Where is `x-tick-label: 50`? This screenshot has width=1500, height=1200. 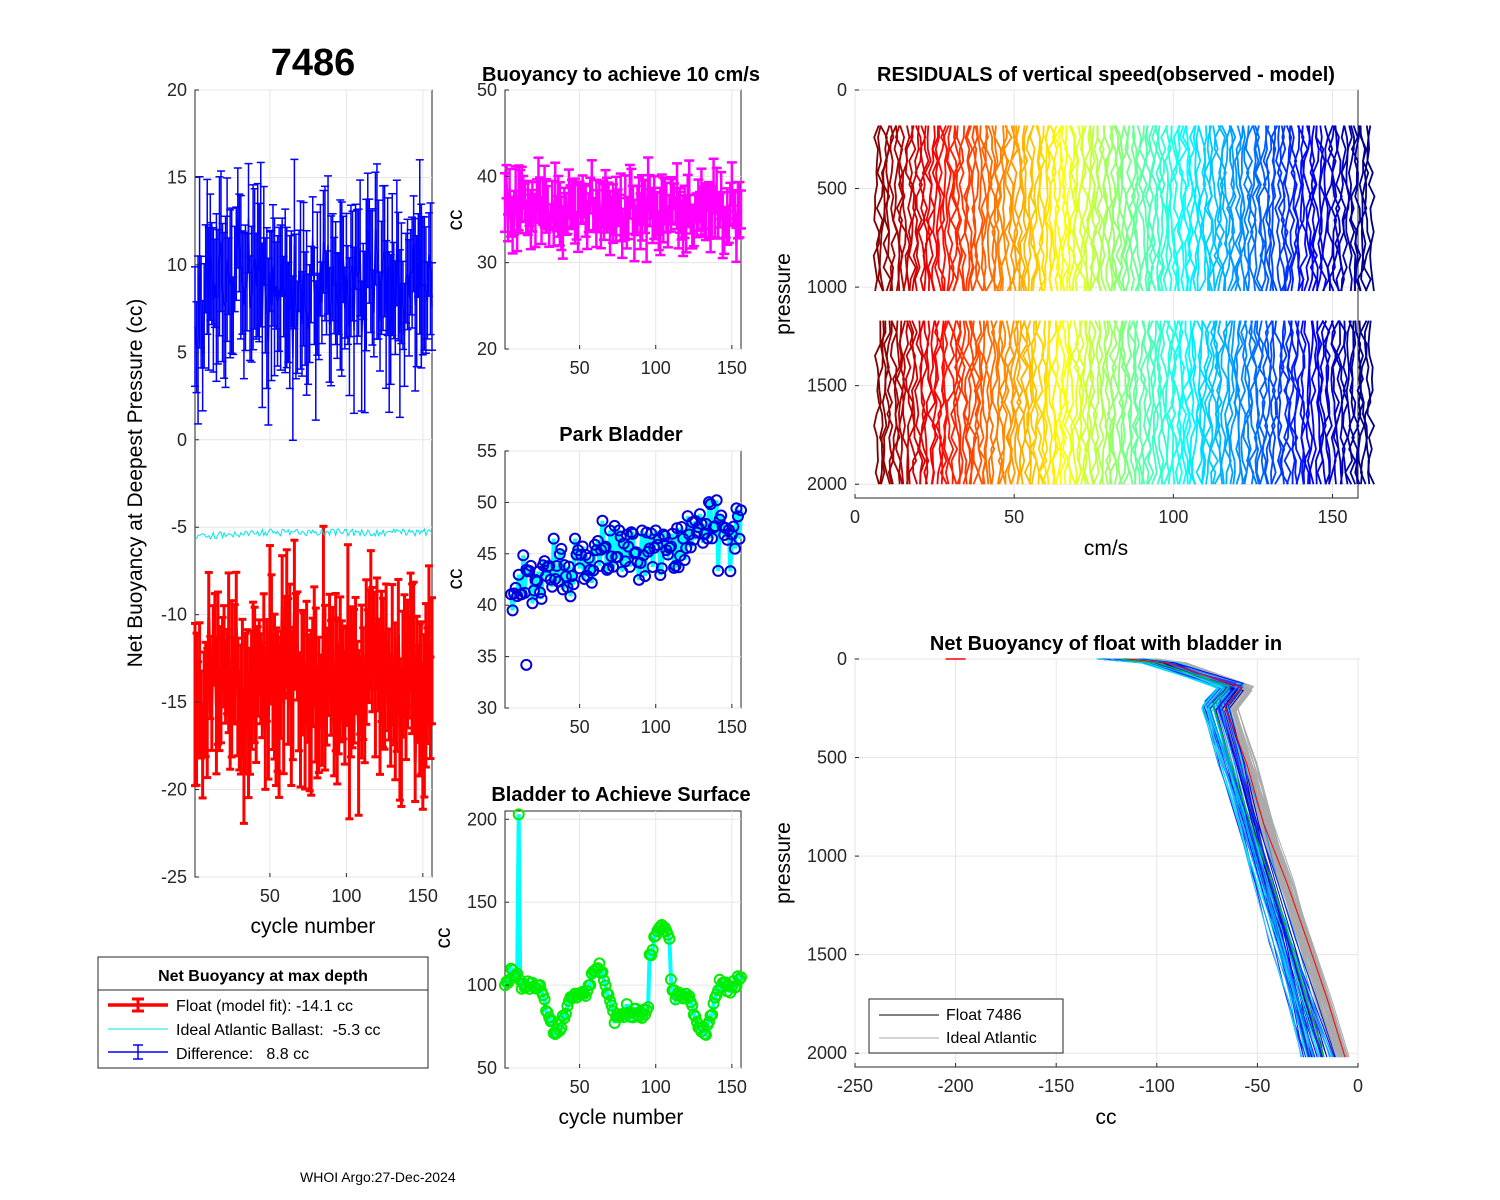 x-tick-label: 50 is located at coordinates (580, 1087).